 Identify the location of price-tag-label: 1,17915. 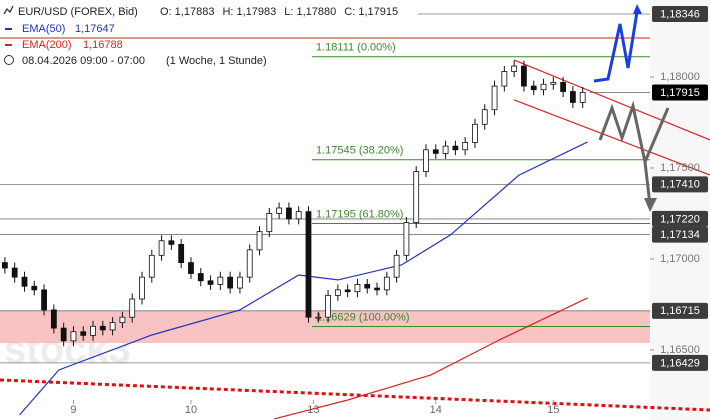
(680, 93).